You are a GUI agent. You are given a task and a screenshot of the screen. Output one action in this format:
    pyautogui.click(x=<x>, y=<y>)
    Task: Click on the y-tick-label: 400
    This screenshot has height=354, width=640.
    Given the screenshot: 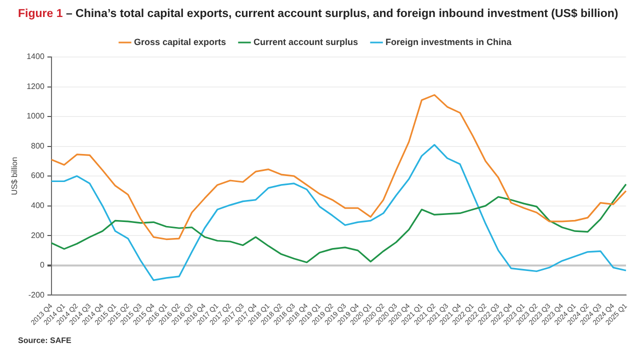 What is the action you would take?
    pyautogui.click(x=38, y=205)
    